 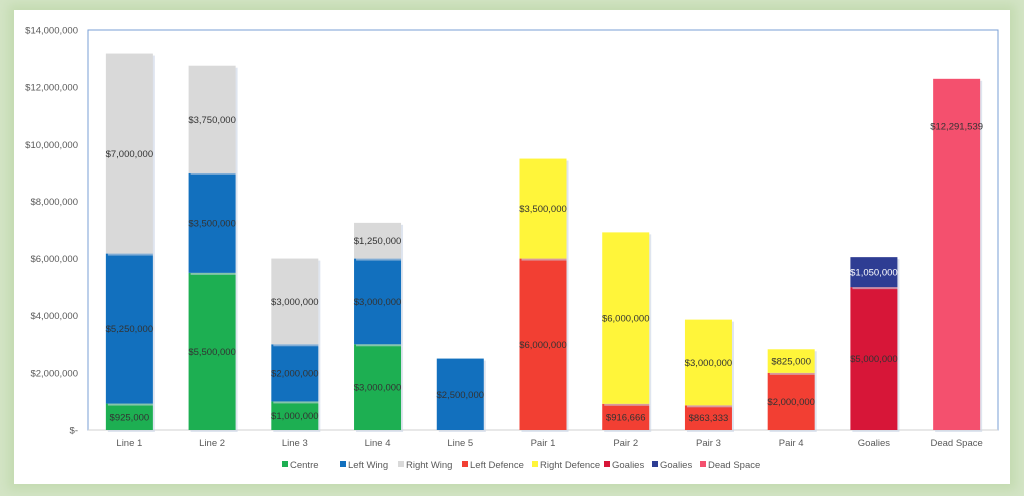 What do you see at coordinates (460, 443) in the screenshot?
I see `x-tick-label: Line 5` at bounding box center [460, 443].